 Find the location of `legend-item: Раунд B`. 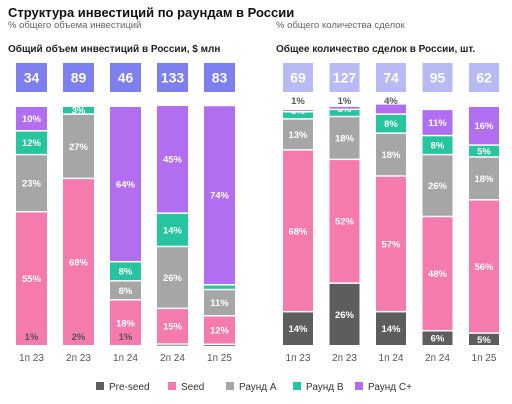

legend-item: Раунд B is located at coordinates (318, 388).